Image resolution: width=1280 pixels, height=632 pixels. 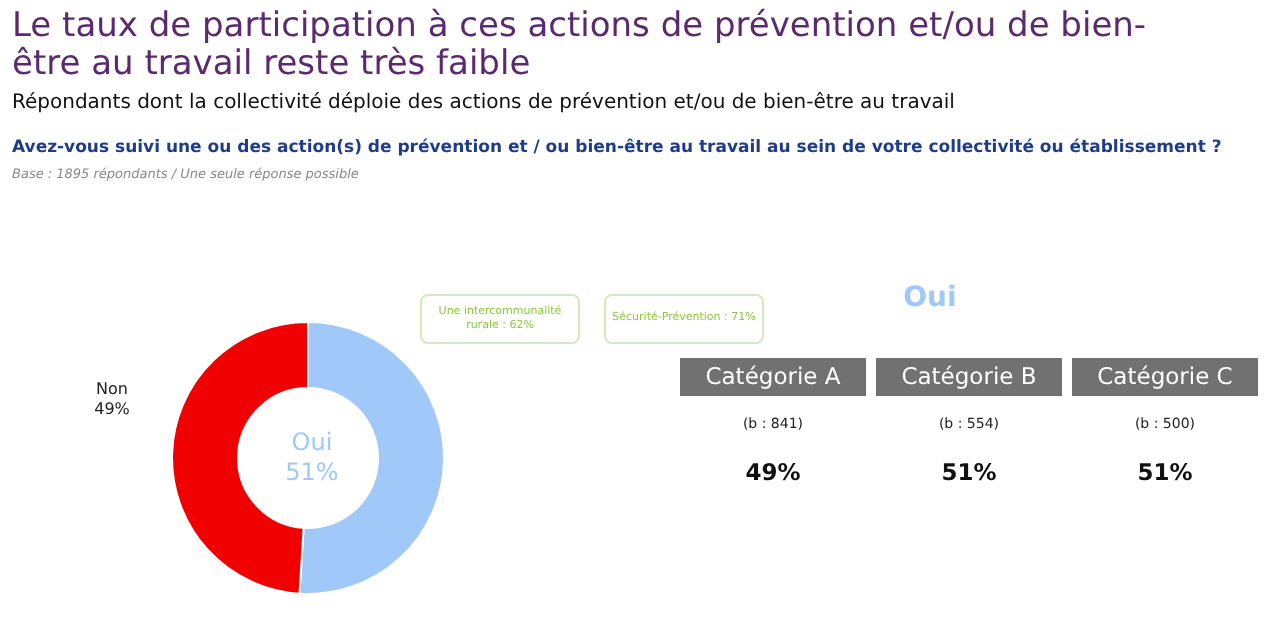 I want to click on text: Répondants dont la collectivité déploie des actions de prévention et/ou de bien-être au travail, so click(x=483, y=103).